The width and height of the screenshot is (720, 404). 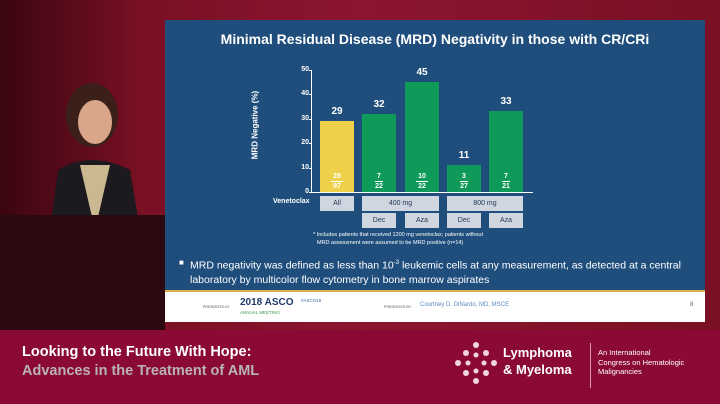 I want to click on divider, so click(x=590, y=365).